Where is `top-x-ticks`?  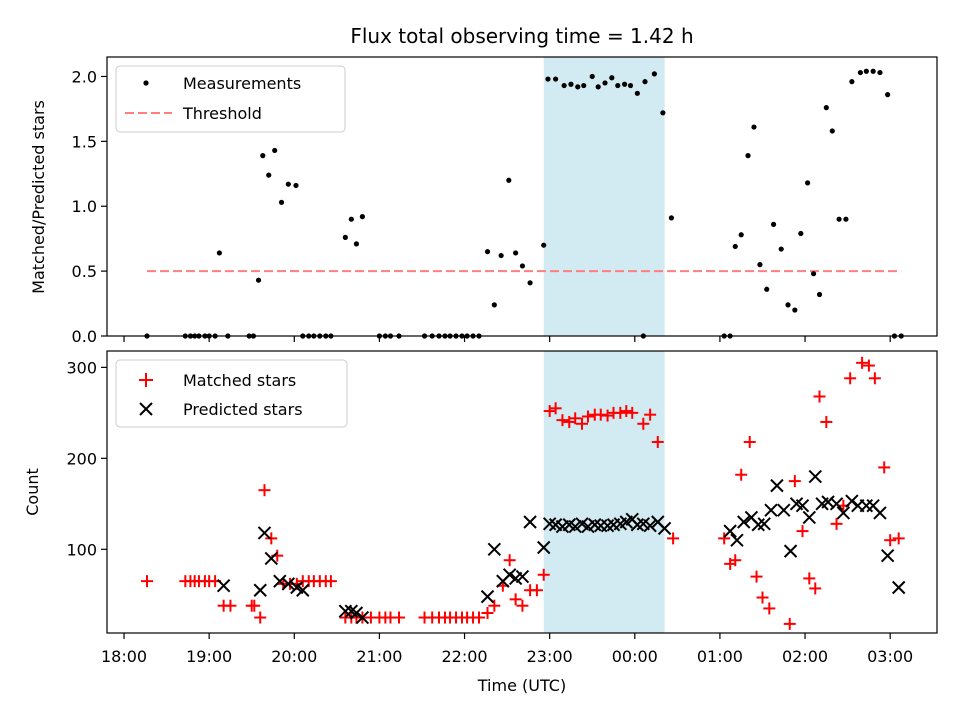 top-x-ticks is located at coordinates (507, 339).